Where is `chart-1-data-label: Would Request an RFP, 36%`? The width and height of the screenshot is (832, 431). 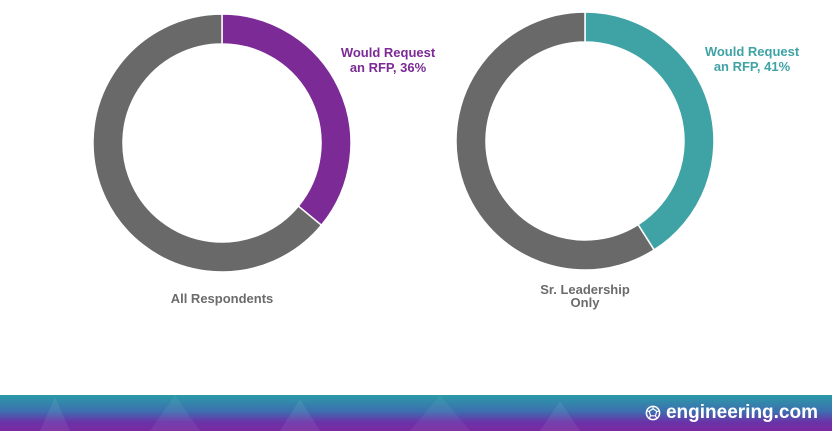 chart-1-data-label: Would Request an RFP, 36% is located at coordinates (388, 60).